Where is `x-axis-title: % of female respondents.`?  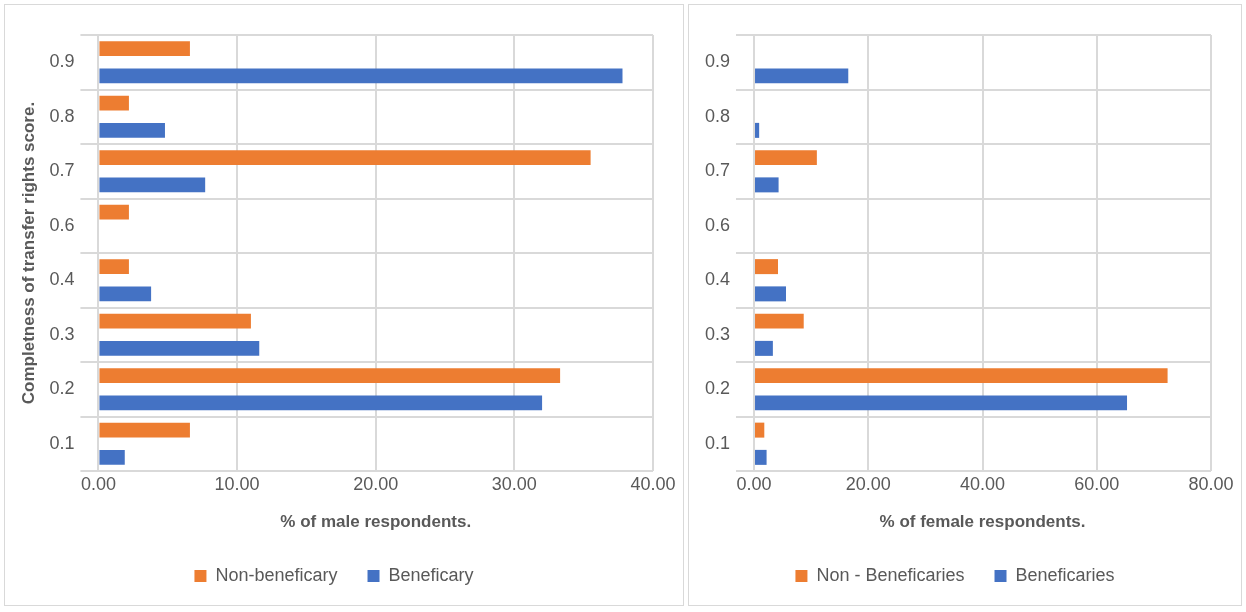 x-axis-title: % of female respondents. is located at coordinates (982, 522).